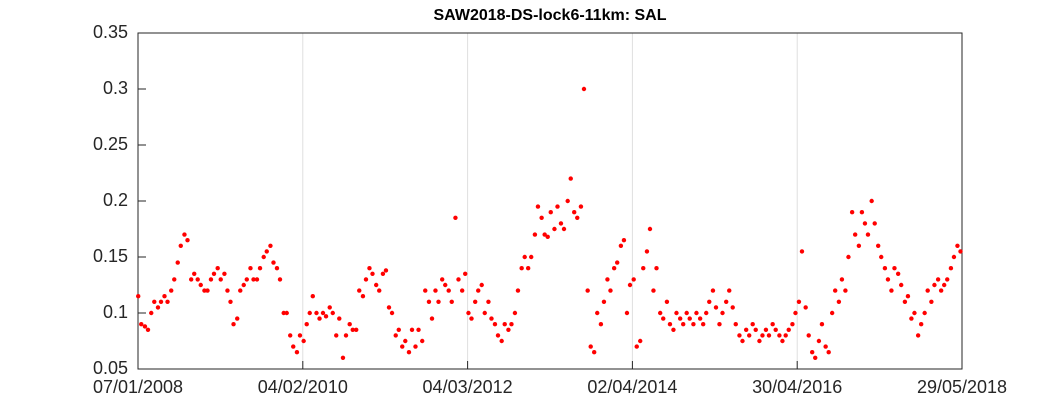 This screenshot has width=1063, height=413. What do you see at coordinates (115, 88) in the screenshot?
I see `y-tick-label: 0.3` at bounding box center [115, 88].